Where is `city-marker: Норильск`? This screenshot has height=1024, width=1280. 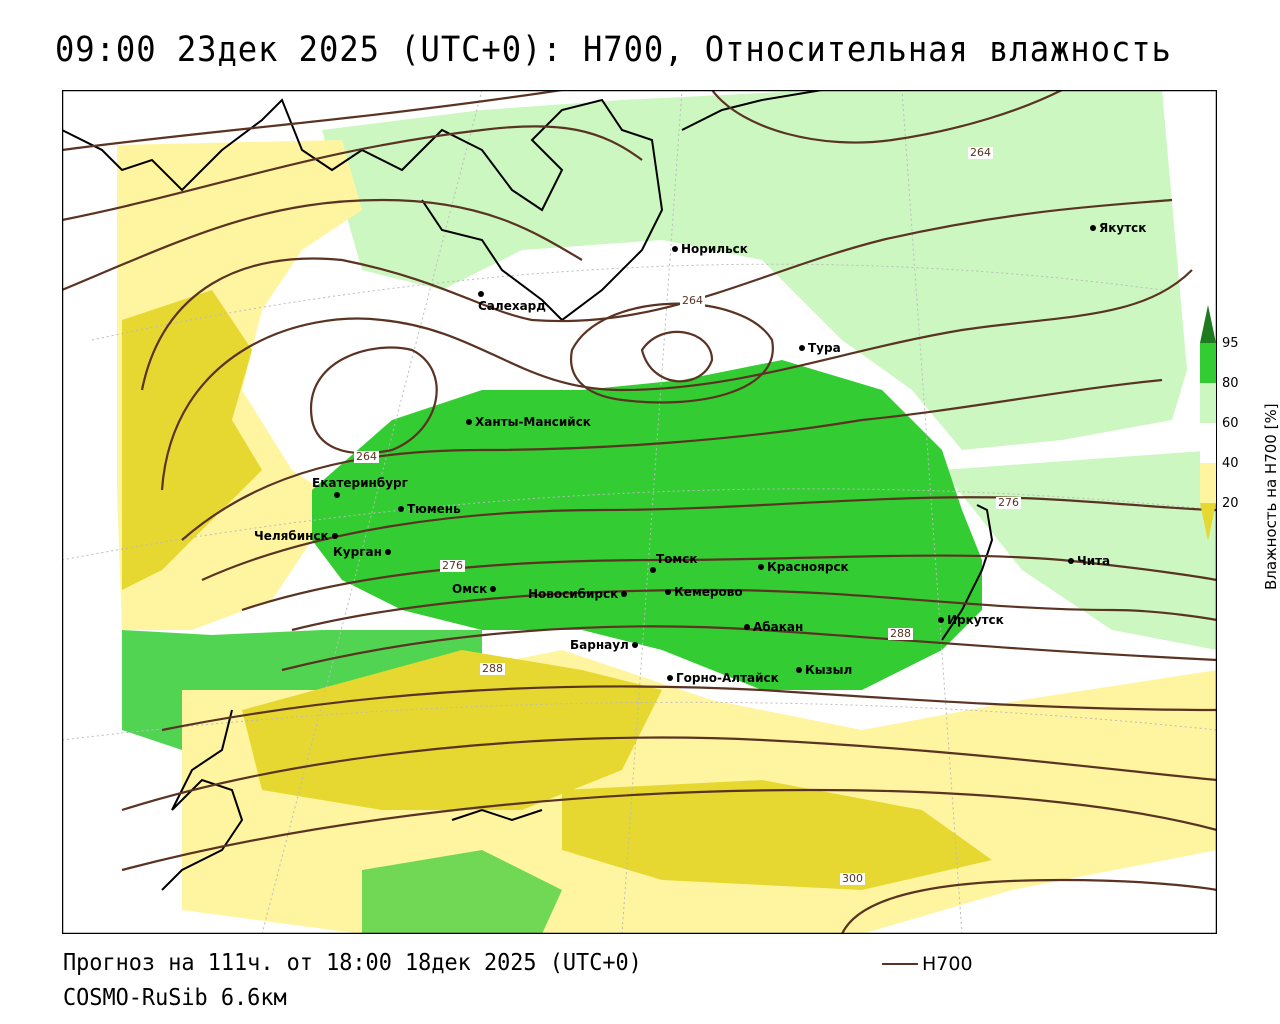
city-marker: Норильск is located at coordinates (710, 249).